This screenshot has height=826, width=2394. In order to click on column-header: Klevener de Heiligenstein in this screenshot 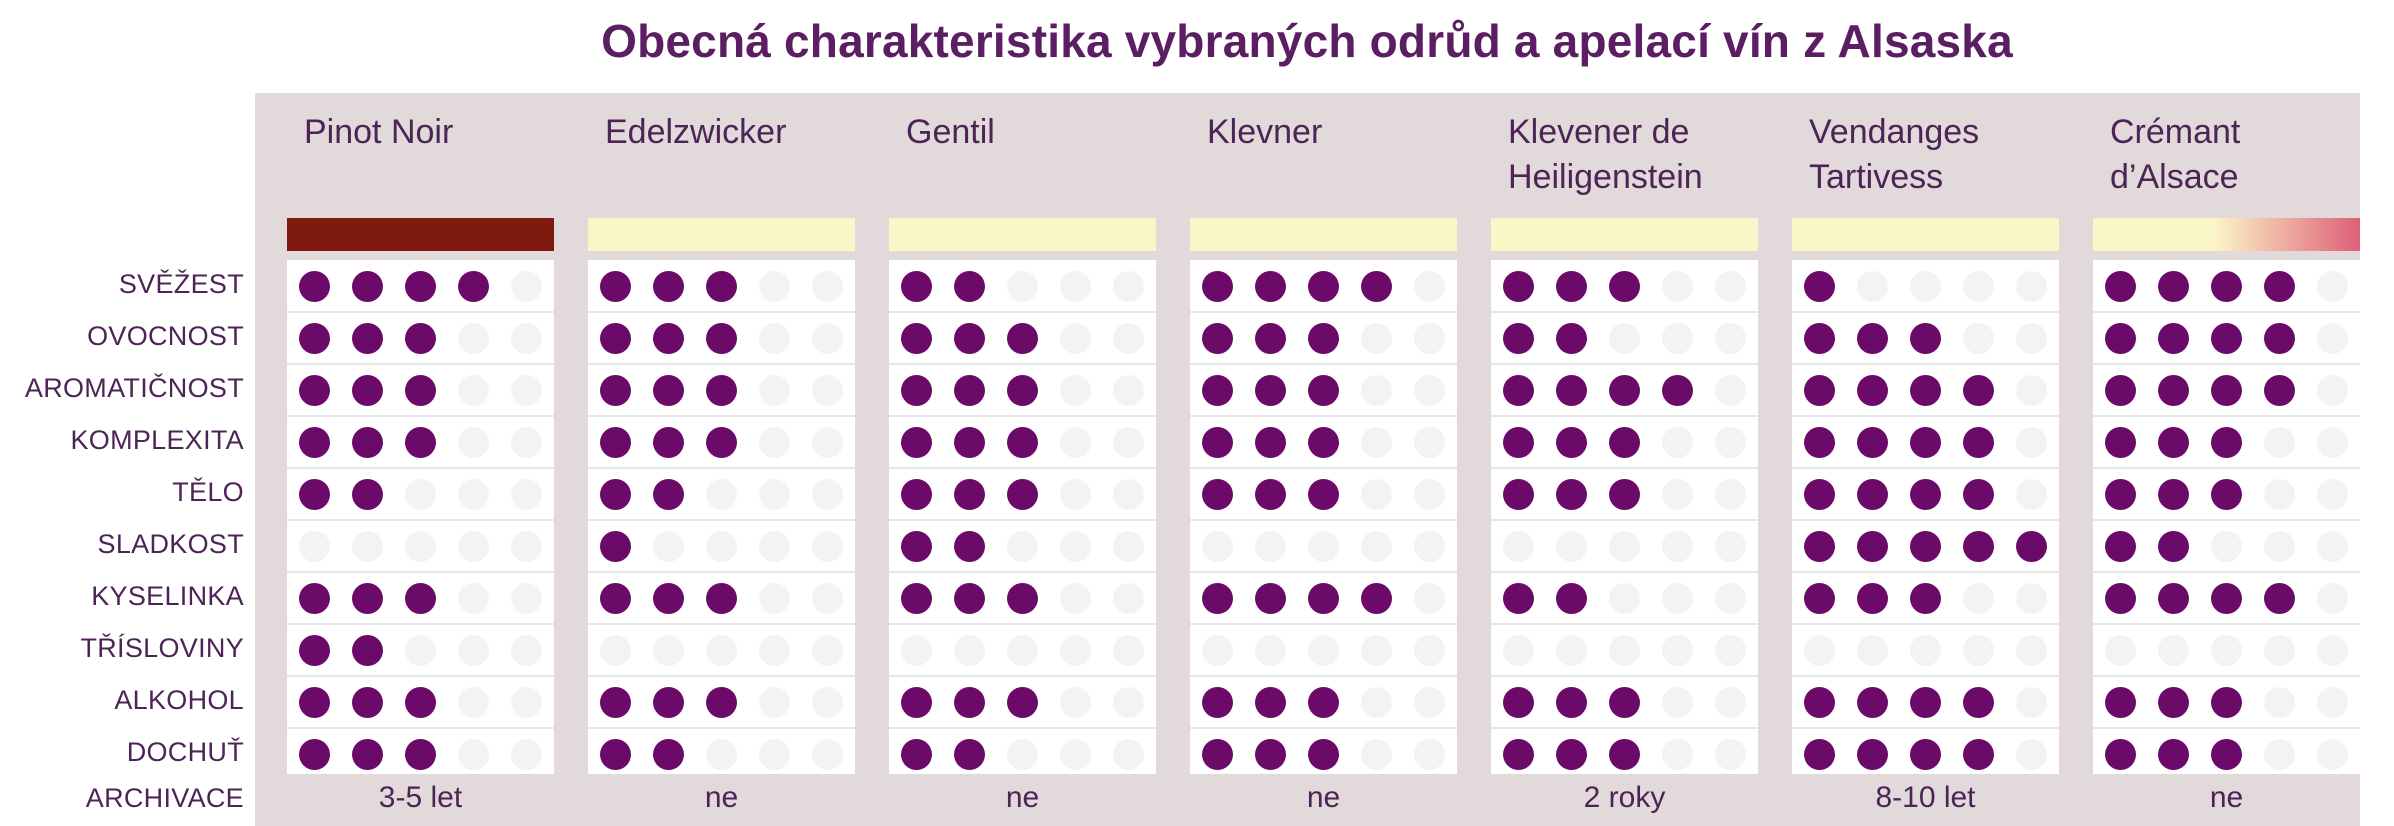, I will do `click(1605, 154)`.